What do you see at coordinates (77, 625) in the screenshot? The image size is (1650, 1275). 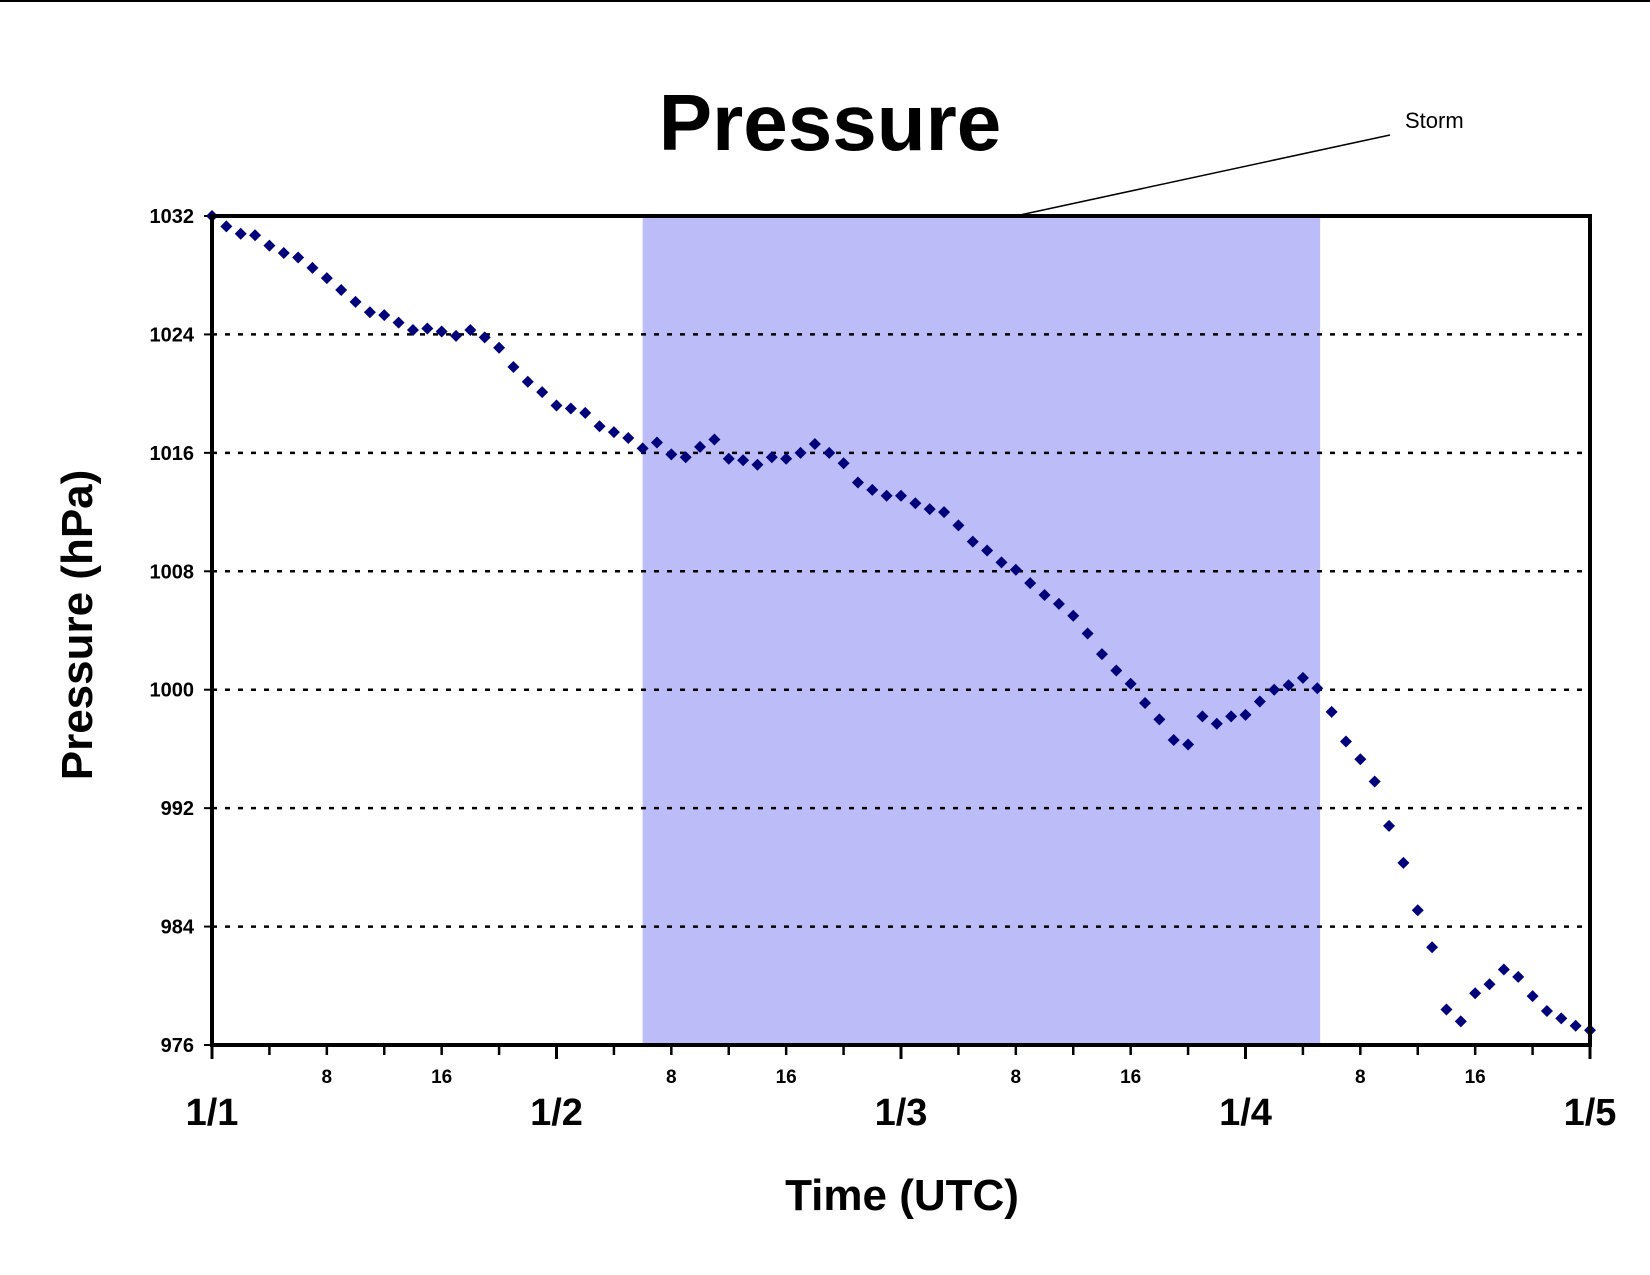 I see `y-axis-label: Pressure (hPa)` at bounding box center [77, 625].